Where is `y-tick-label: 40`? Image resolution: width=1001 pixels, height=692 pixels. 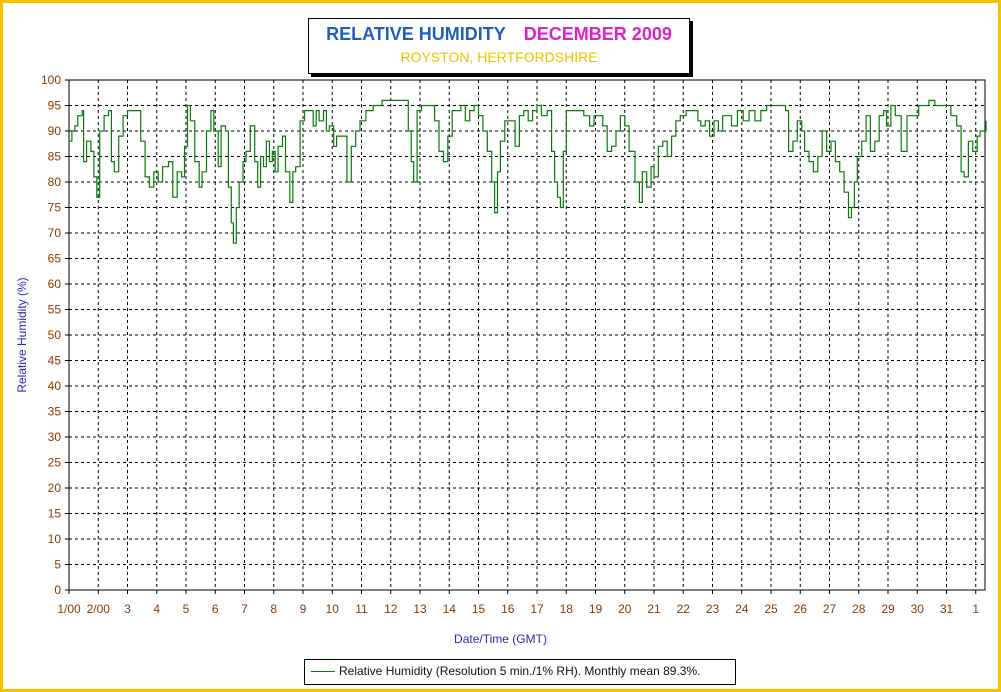 y-tick-label: 40 is located at coordinates (55, 386).